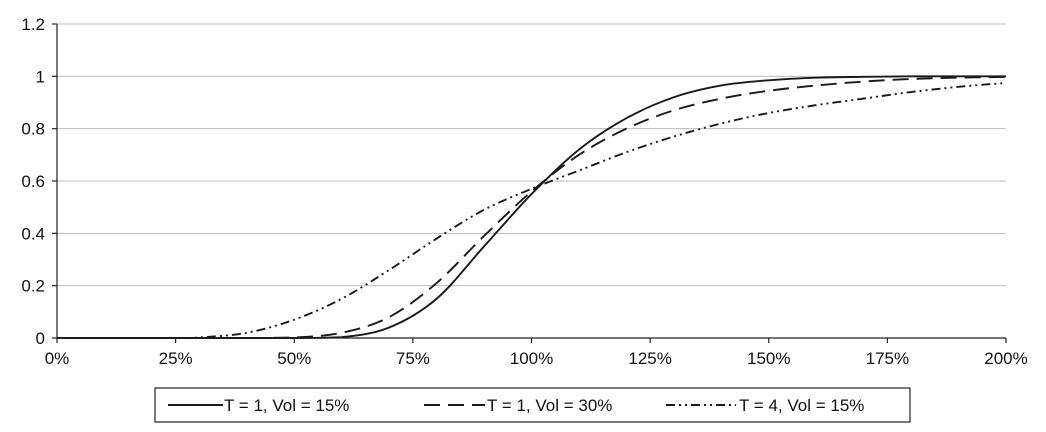 The height and width of the screenshot is (432, 1046). Describe the element at coordinates (649, 358) in the screenshot. I see `x-tick-label: 125%` at that location.